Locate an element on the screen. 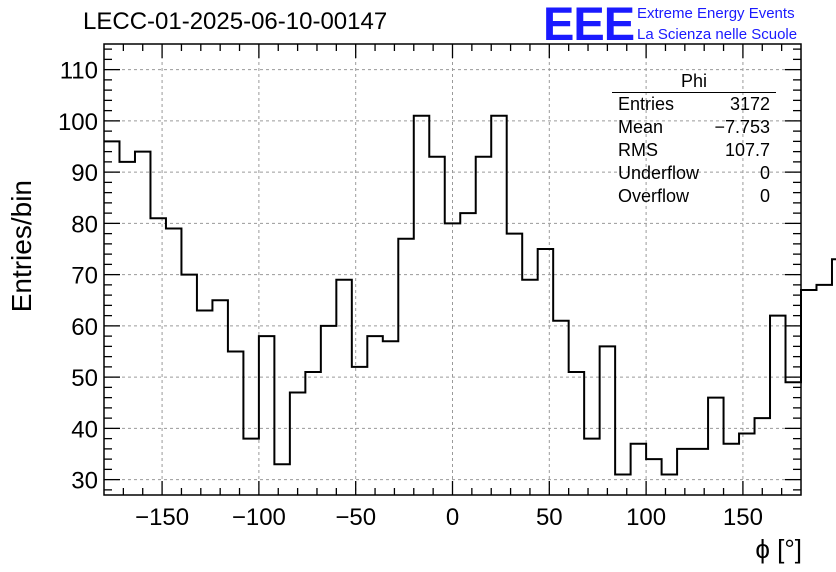  stats-value: −7.753 is located at coordinates (742, 127).